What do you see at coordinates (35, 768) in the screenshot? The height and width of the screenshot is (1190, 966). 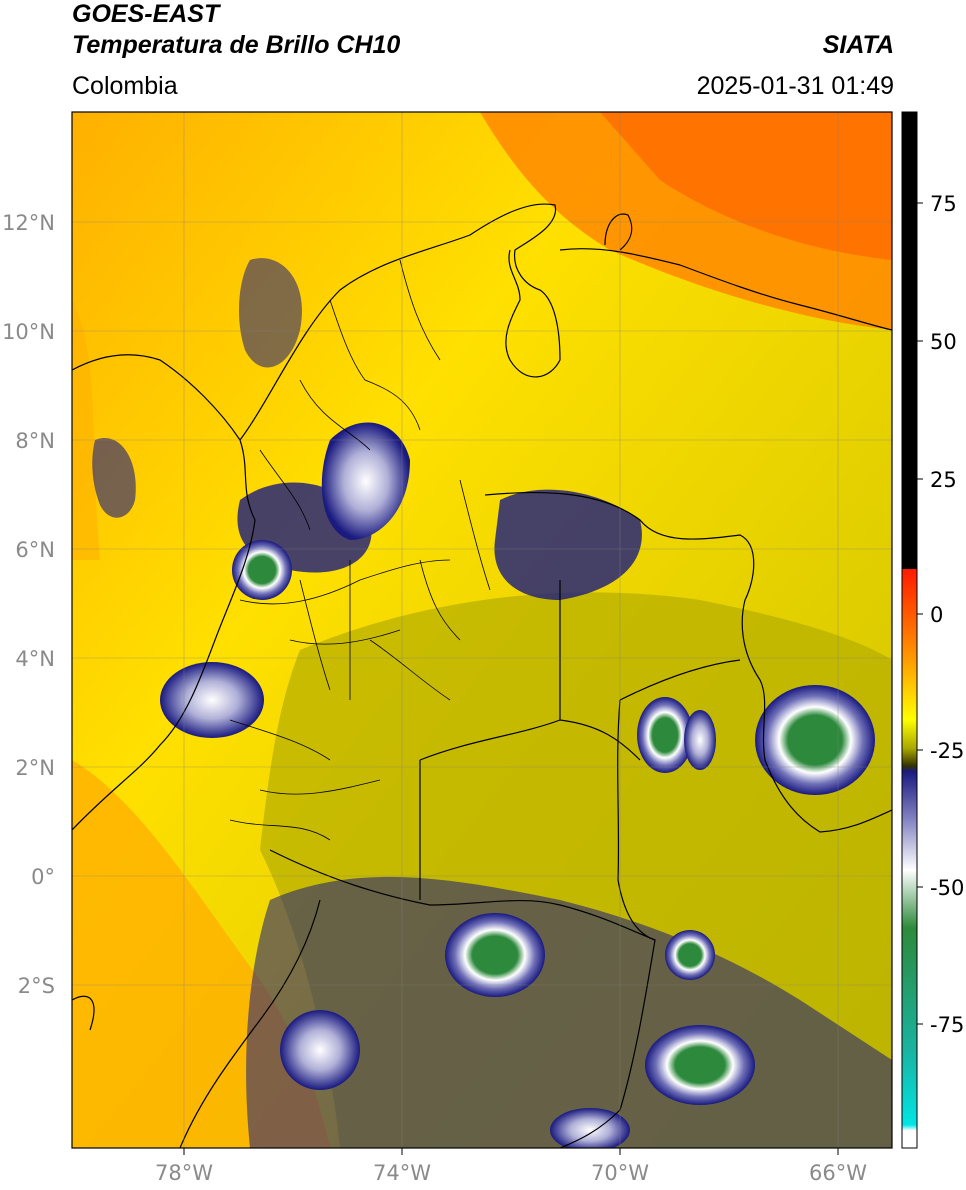 I see `lat-label: 2°N` at bounding box center [35, 768].